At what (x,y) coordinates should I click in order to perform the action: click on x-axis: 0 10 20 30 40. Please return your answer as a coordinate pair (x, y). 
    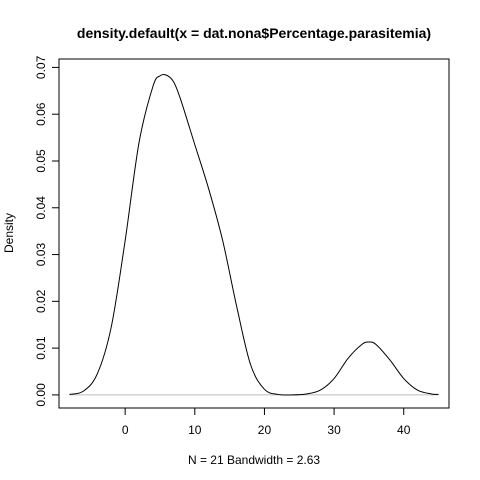
    Looking at the image, I should click on (266, 422).